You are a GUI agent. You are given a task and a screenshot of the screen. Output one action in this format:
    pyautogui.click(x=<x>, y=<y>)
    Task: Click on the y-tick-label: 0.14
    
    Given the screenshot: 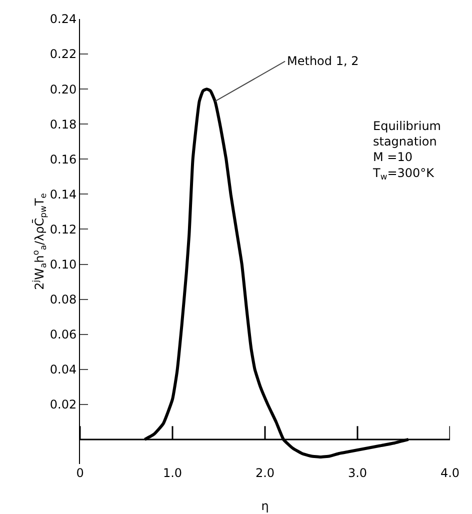 What is the action you would take?
    pyautogui.click(x=63, y=194)
    